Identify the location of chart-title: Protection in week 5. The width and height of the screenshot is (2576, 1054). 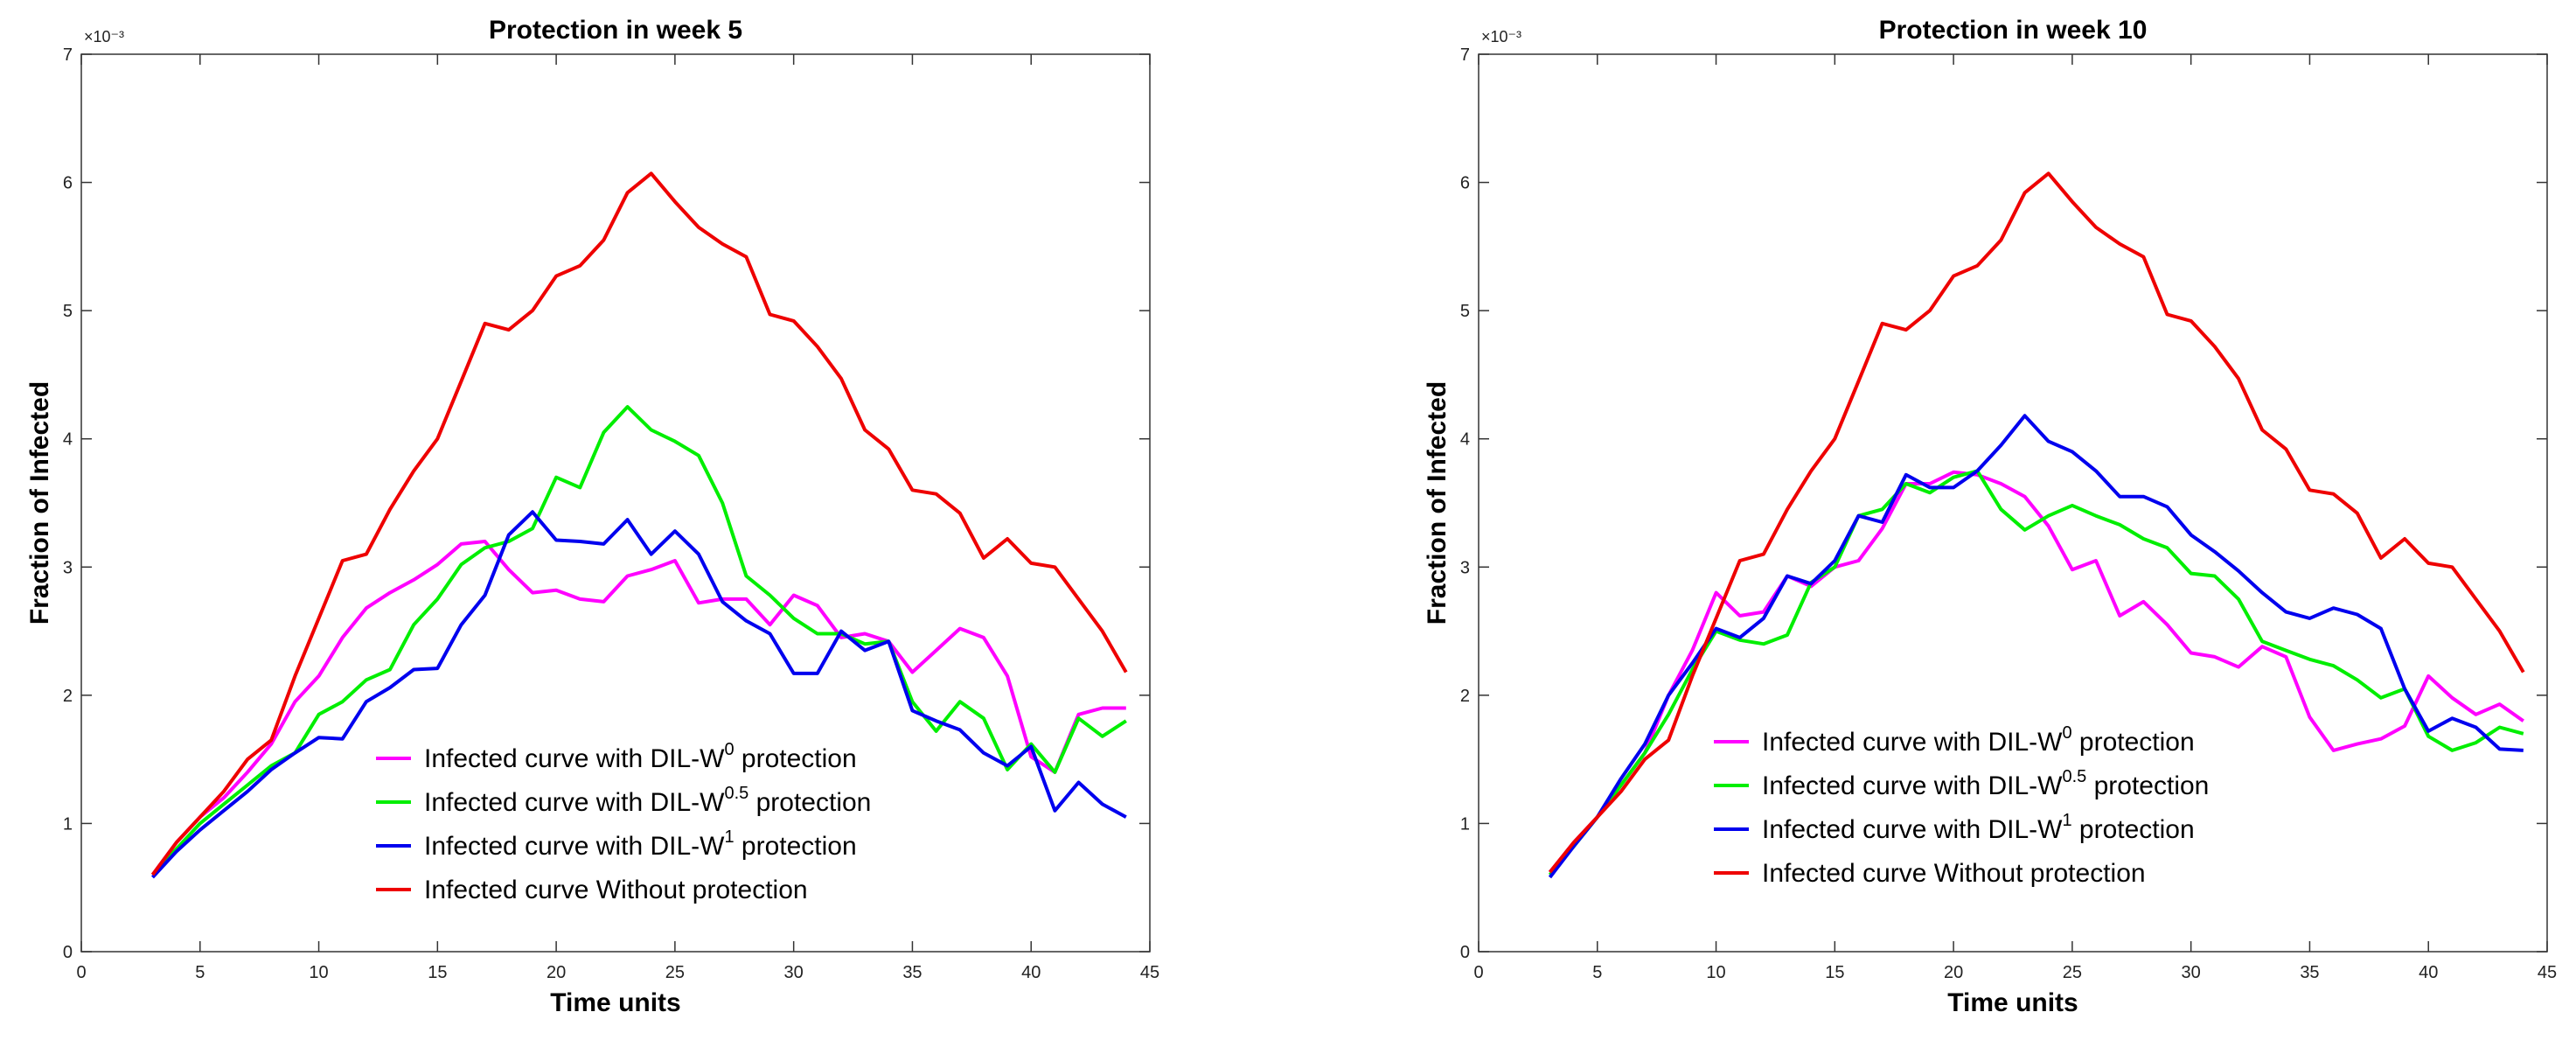
(615, 30).